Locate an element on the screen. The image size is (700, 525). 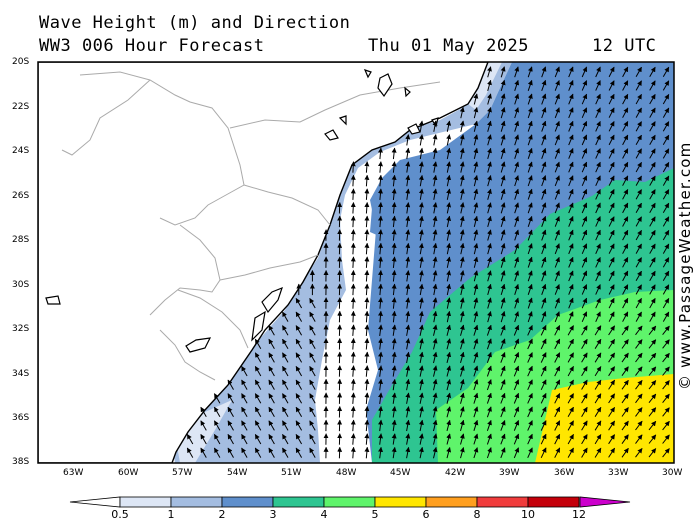
lon-tick: 54W is located at coordinates (237, 473).